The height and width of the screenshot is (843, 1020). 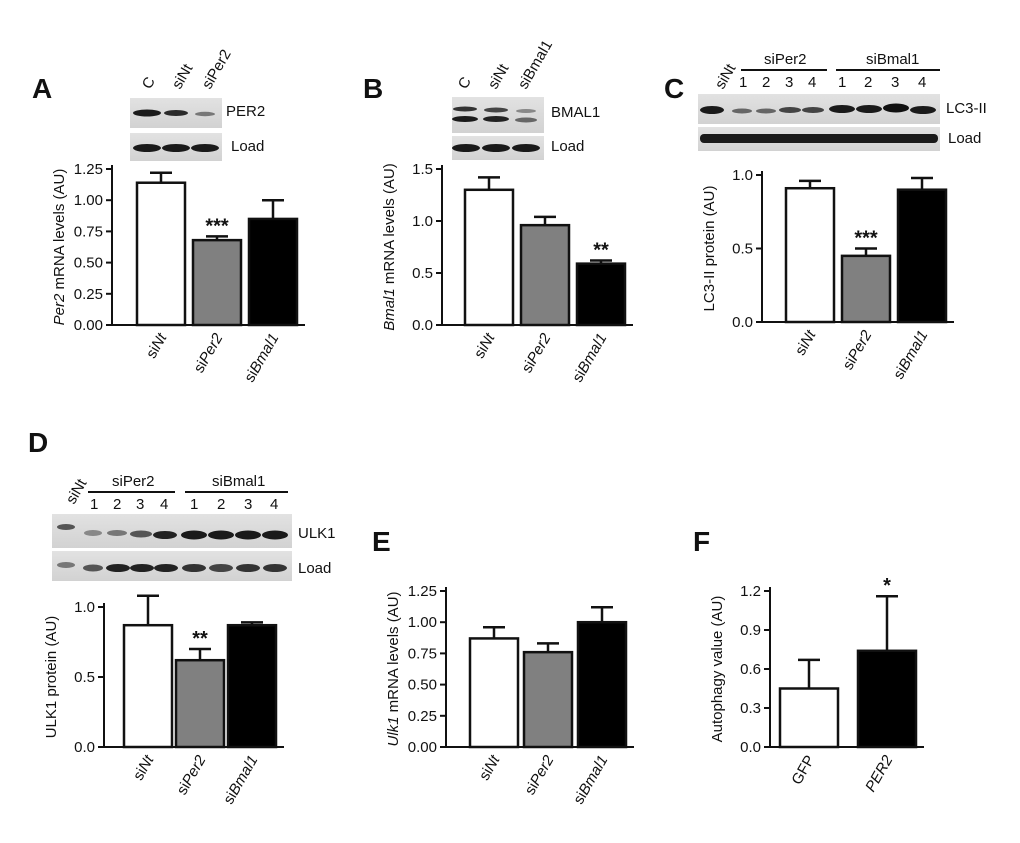 I want to click on y-tick-label: 1.0, so click(x=84, y=607).